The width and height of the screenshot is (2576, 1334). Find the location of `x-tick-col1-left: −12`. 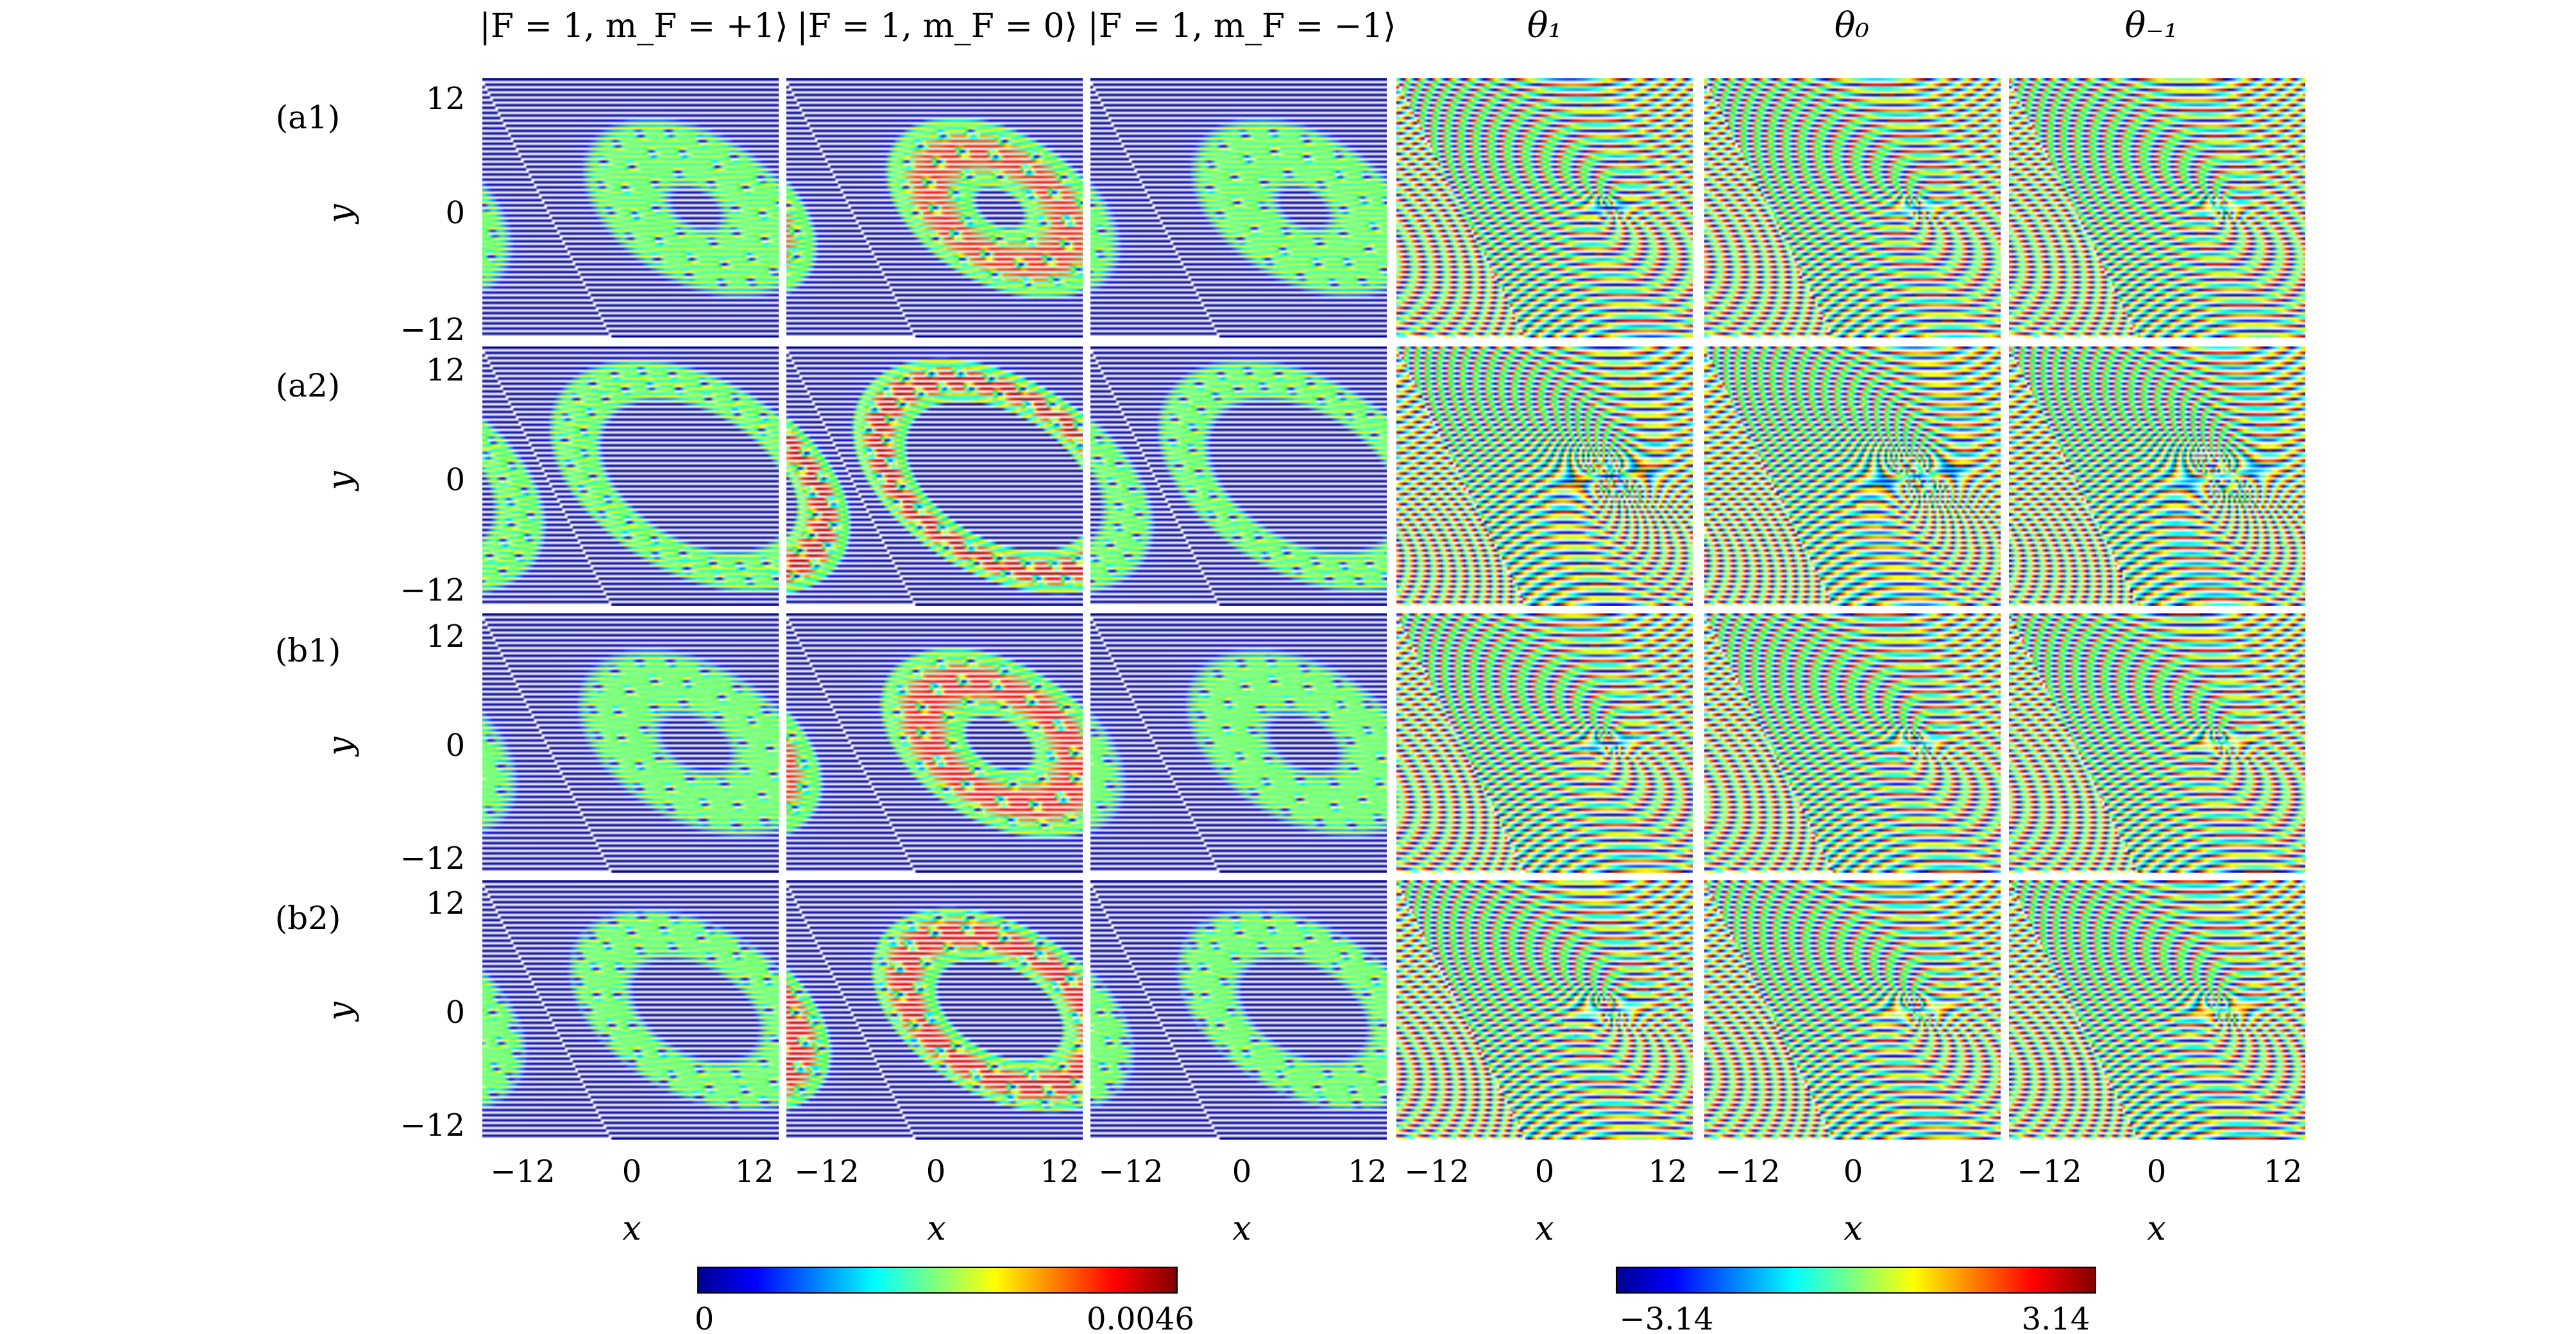

x-tick-col1-left: −12 is located at coordinates (522, 1172).